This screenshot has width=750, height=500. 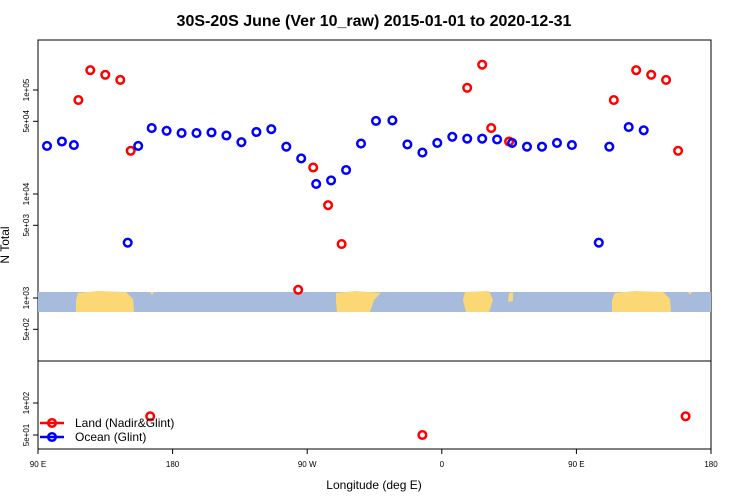 I want to click on legend-marker-ocean, so click(x=52, y=437).